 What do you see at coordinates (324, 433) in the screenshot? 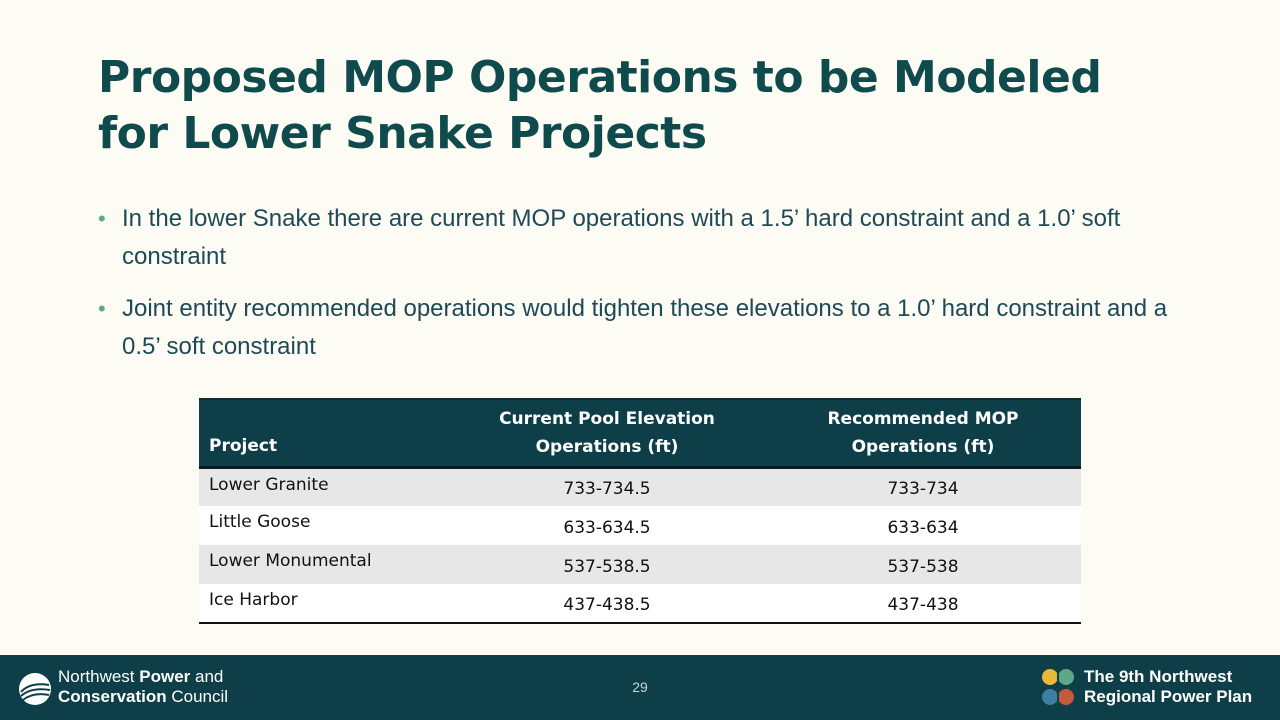
I see `header-project: Project` at bounding box center [324, 433].